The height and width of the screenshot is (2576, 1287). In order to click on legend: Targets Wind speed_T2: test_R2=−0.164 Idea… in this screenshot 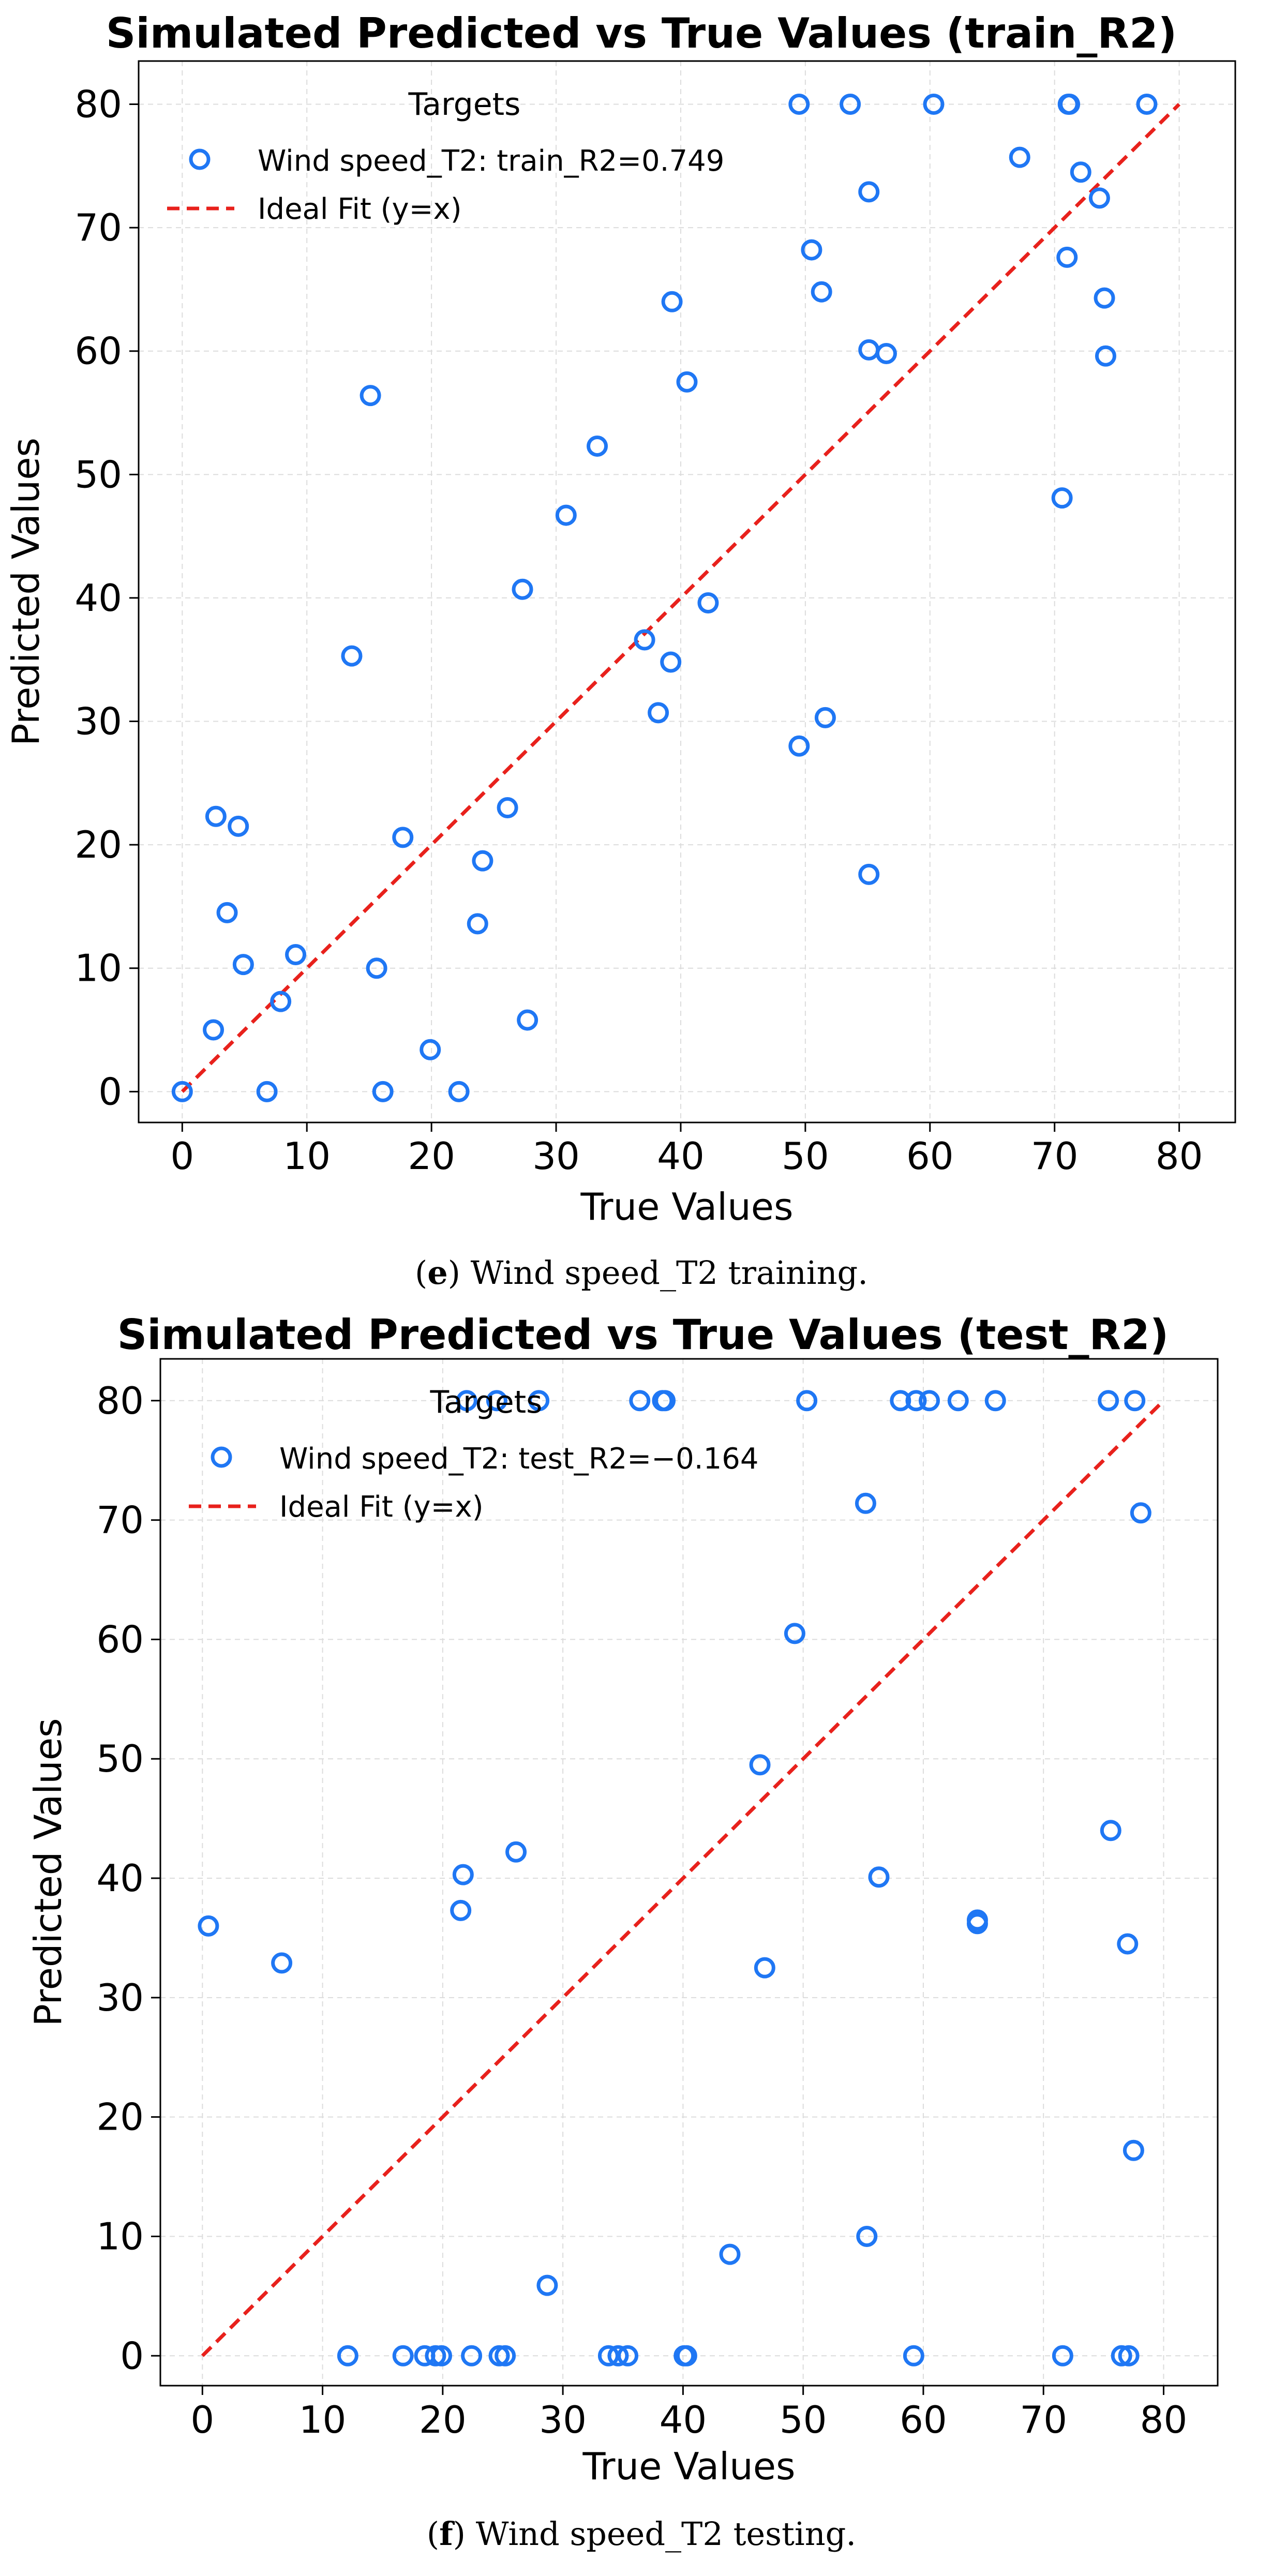, I will do `click(473, 1454)`.